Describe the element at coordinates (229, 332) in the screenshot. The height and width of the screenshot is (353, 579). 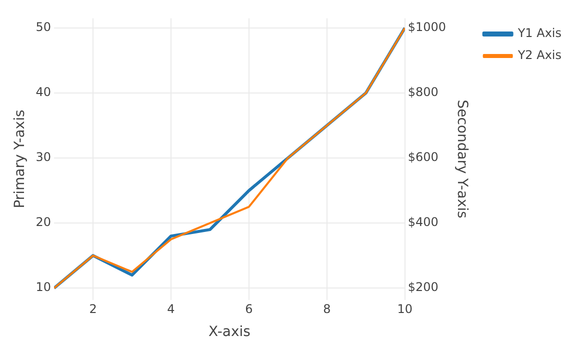
I see `x-axis-title: X-axis` at that location.